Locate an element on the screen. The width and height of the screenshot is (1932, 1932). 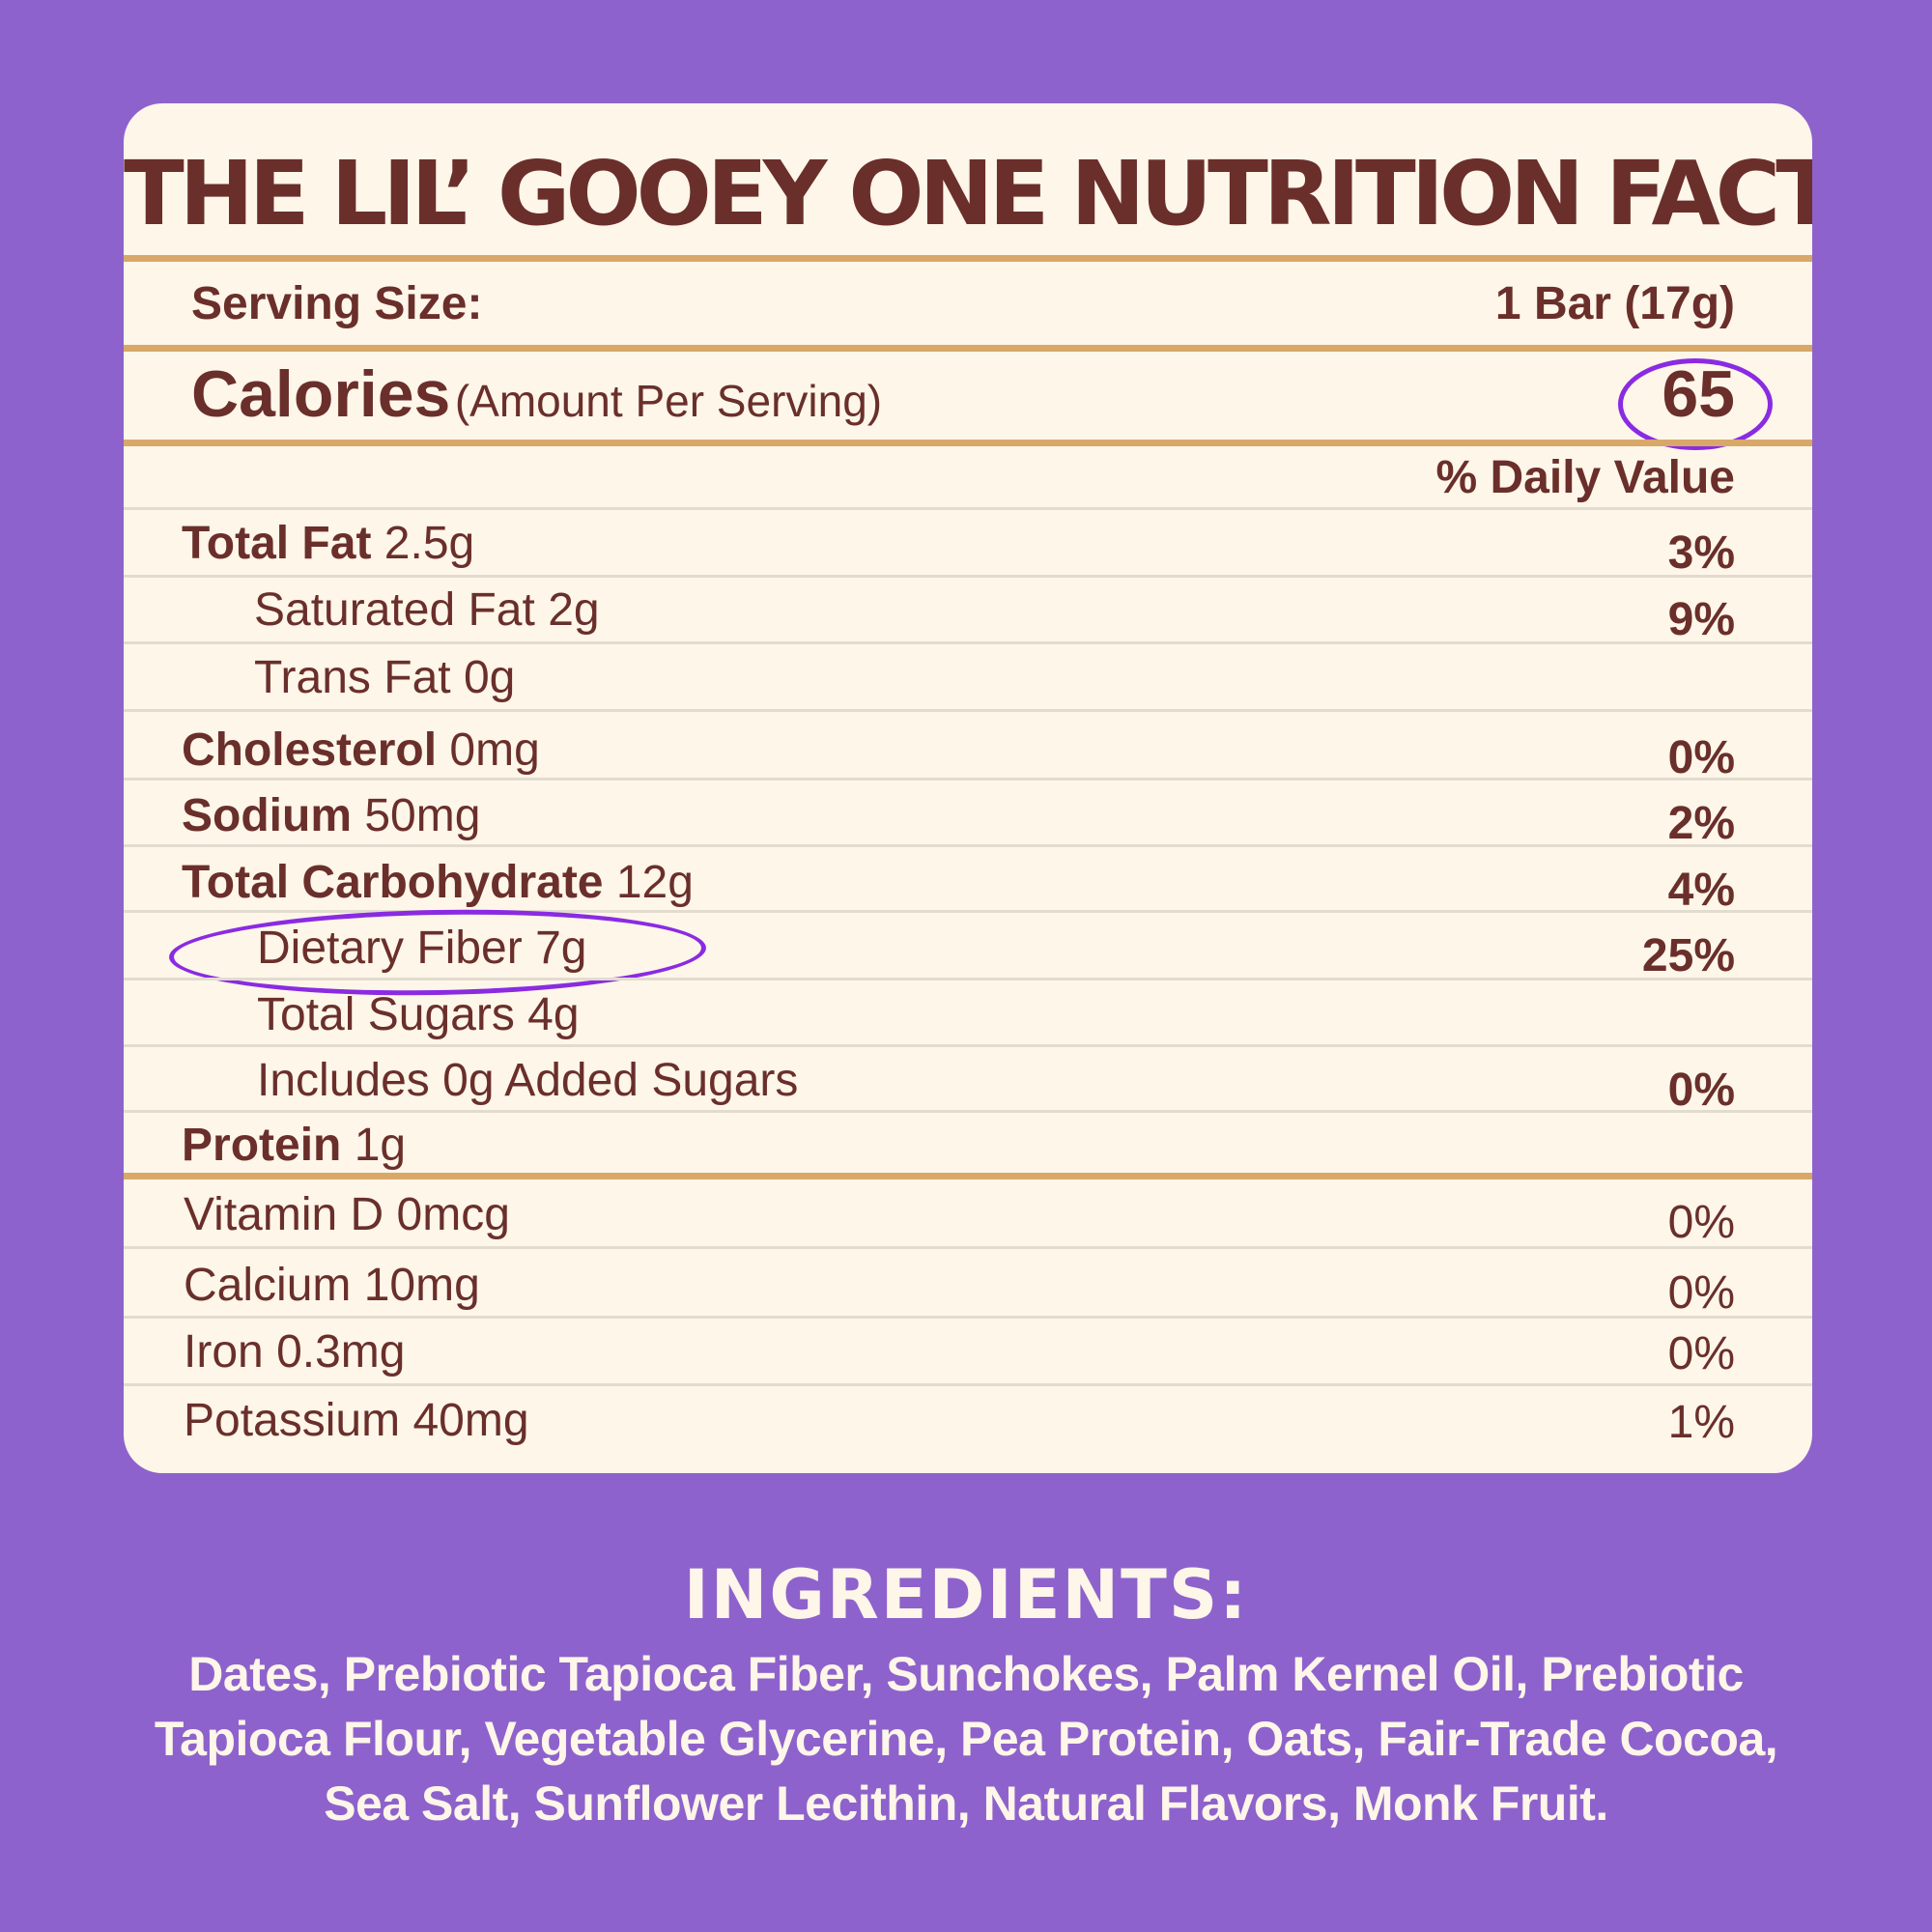
nutrient-name: Includes 0g Added Sugars is located at coordinates (528, 1080).